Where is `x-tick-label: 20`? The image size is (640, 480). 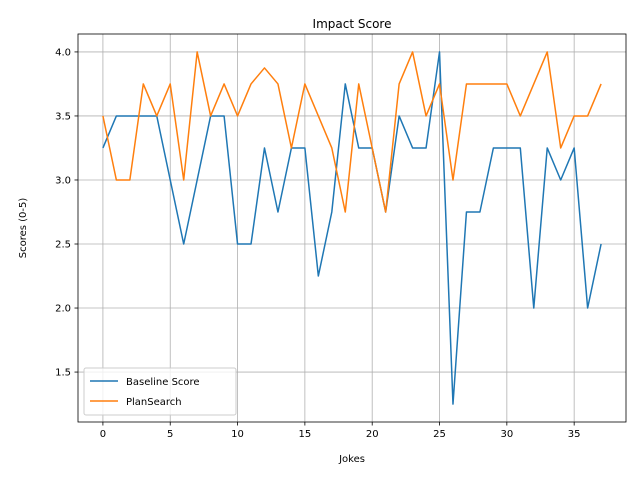
x-tick-label: 20 is located at coordinates (372, 434).